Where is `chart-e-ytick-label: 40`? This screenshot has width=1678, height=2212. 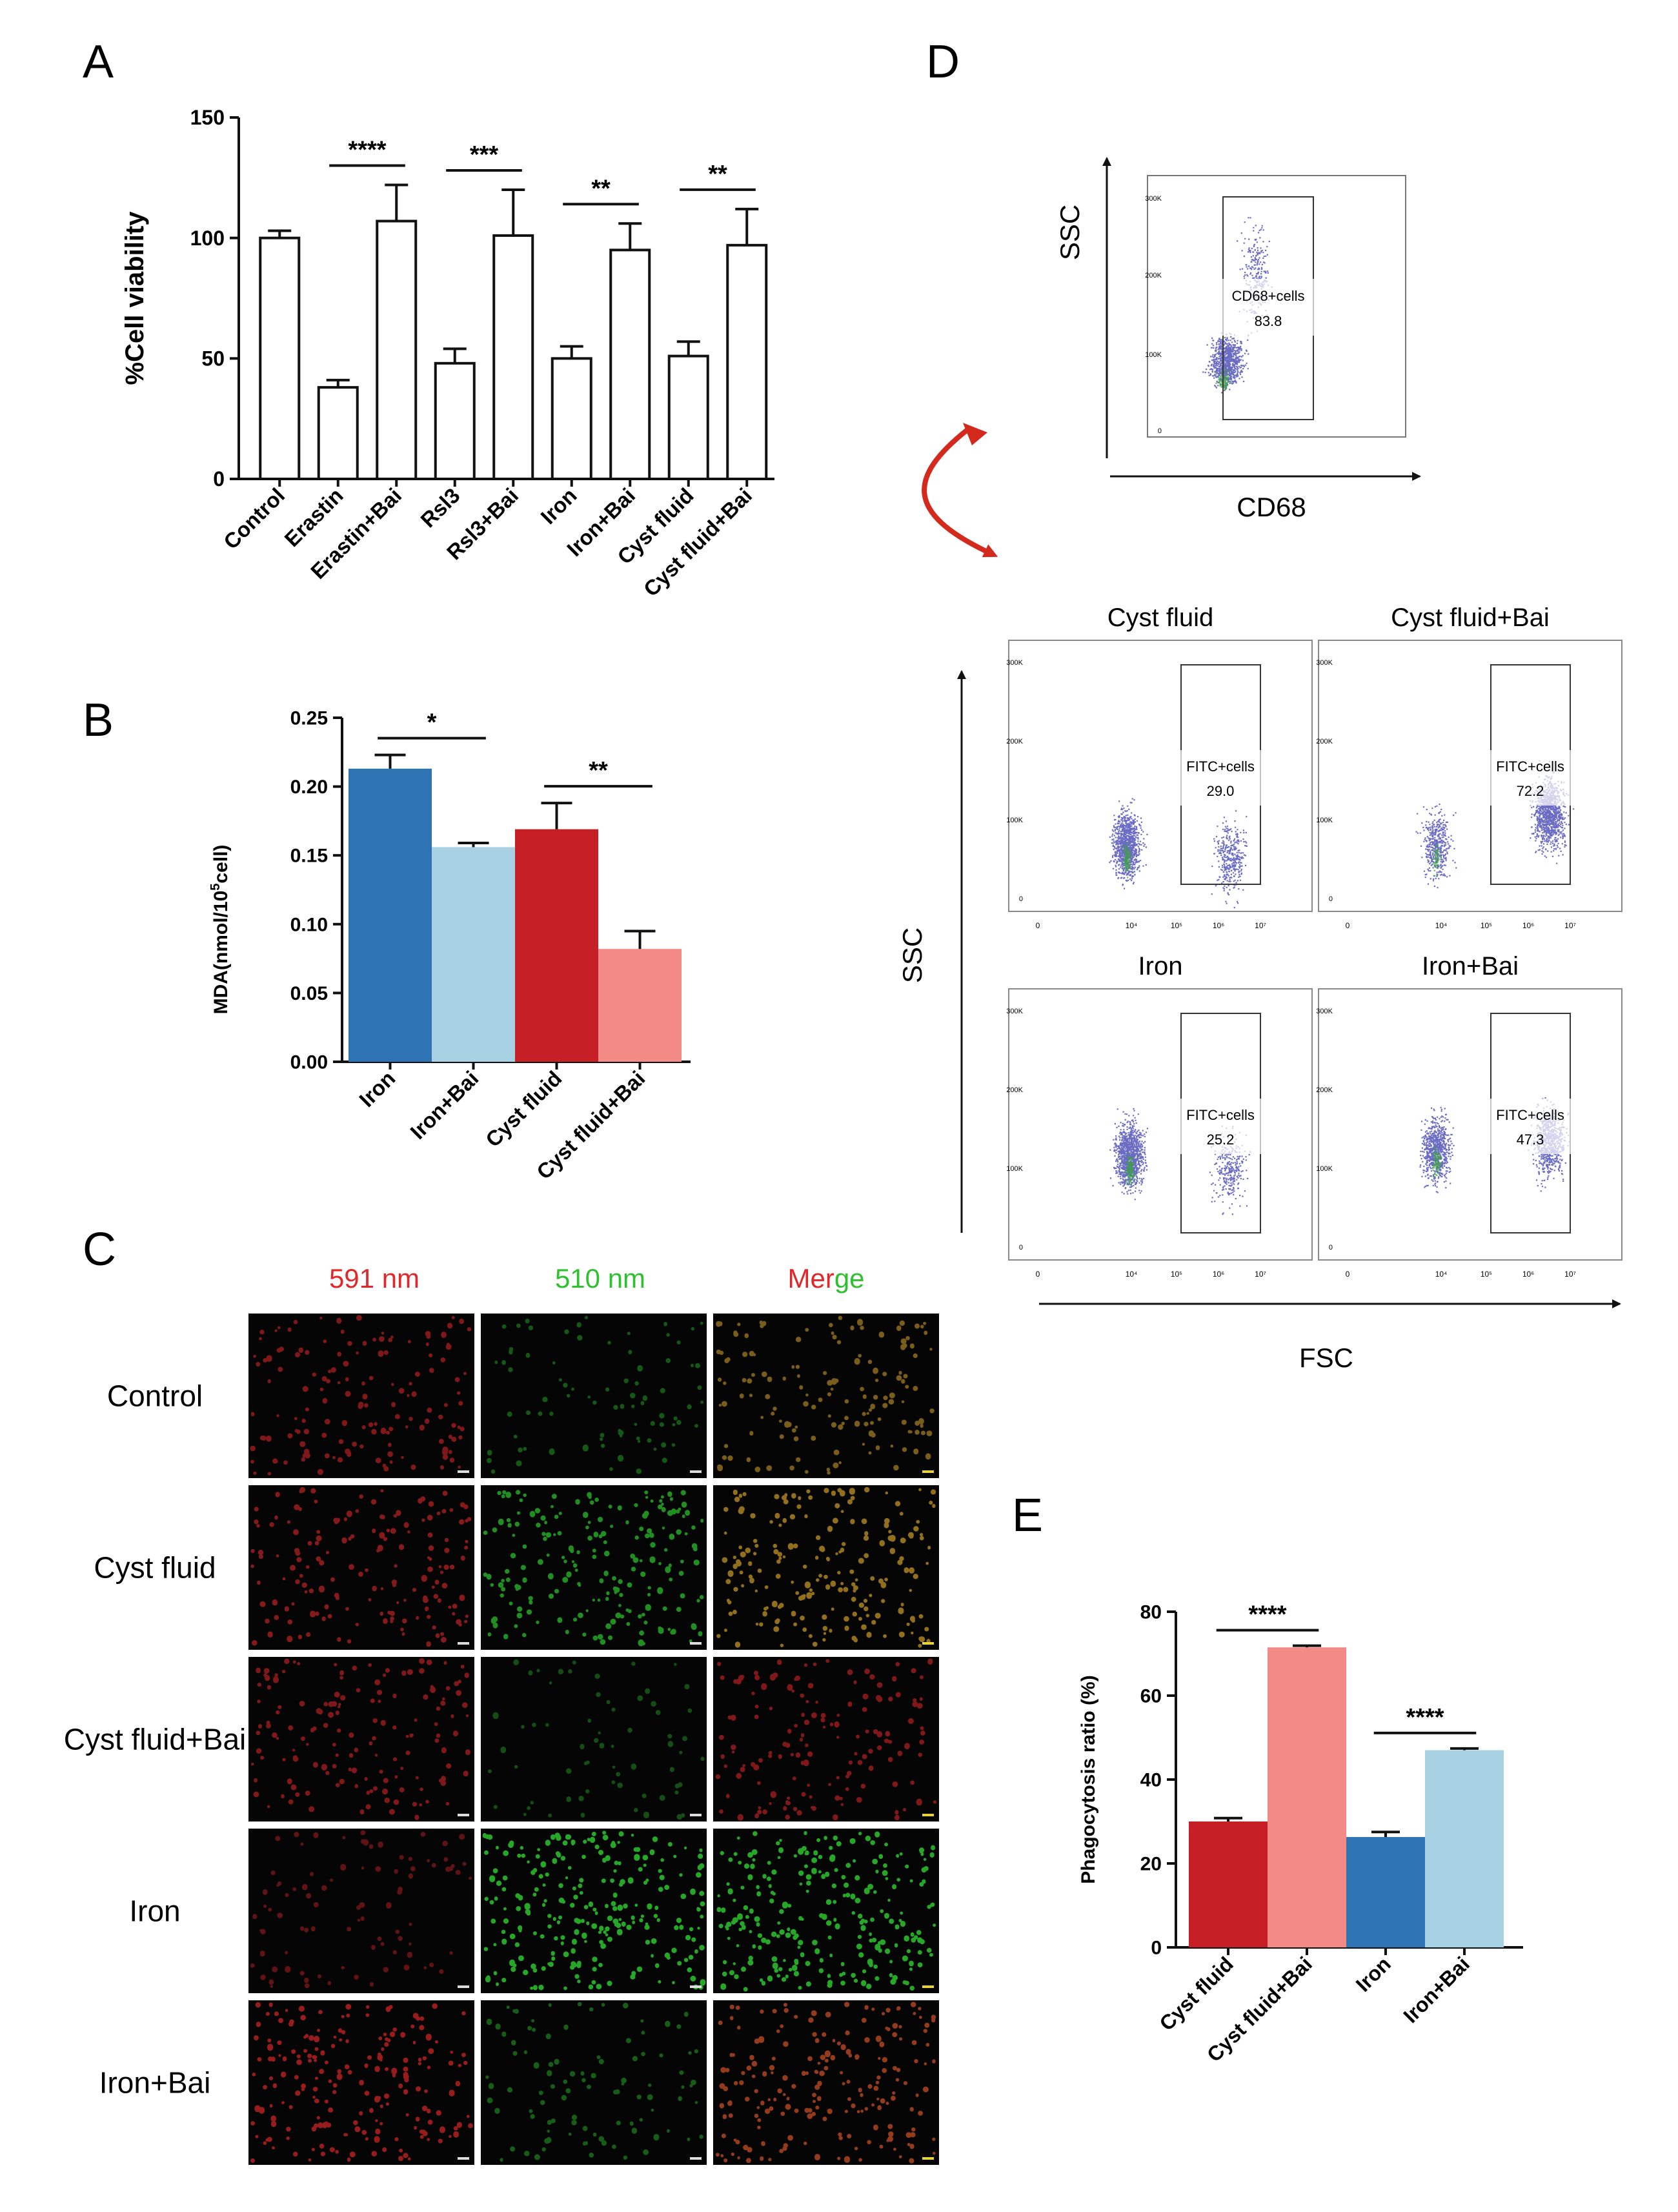
chart-e-ytick-label: 40 is located at coordinates (1151, 1781).